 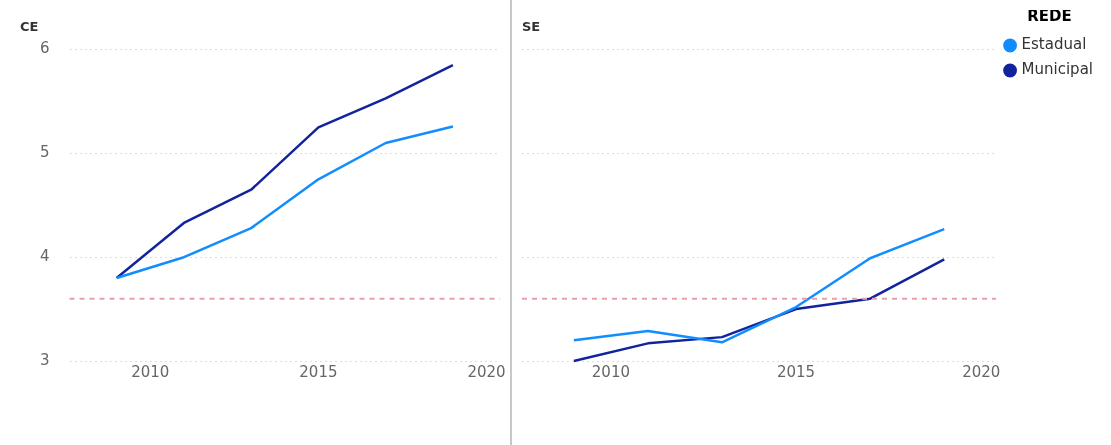 What do you see at coordinates (1057, 69) in the screenshot?
I see `legend-label: Municipal` at bounding box center [1057, 69].